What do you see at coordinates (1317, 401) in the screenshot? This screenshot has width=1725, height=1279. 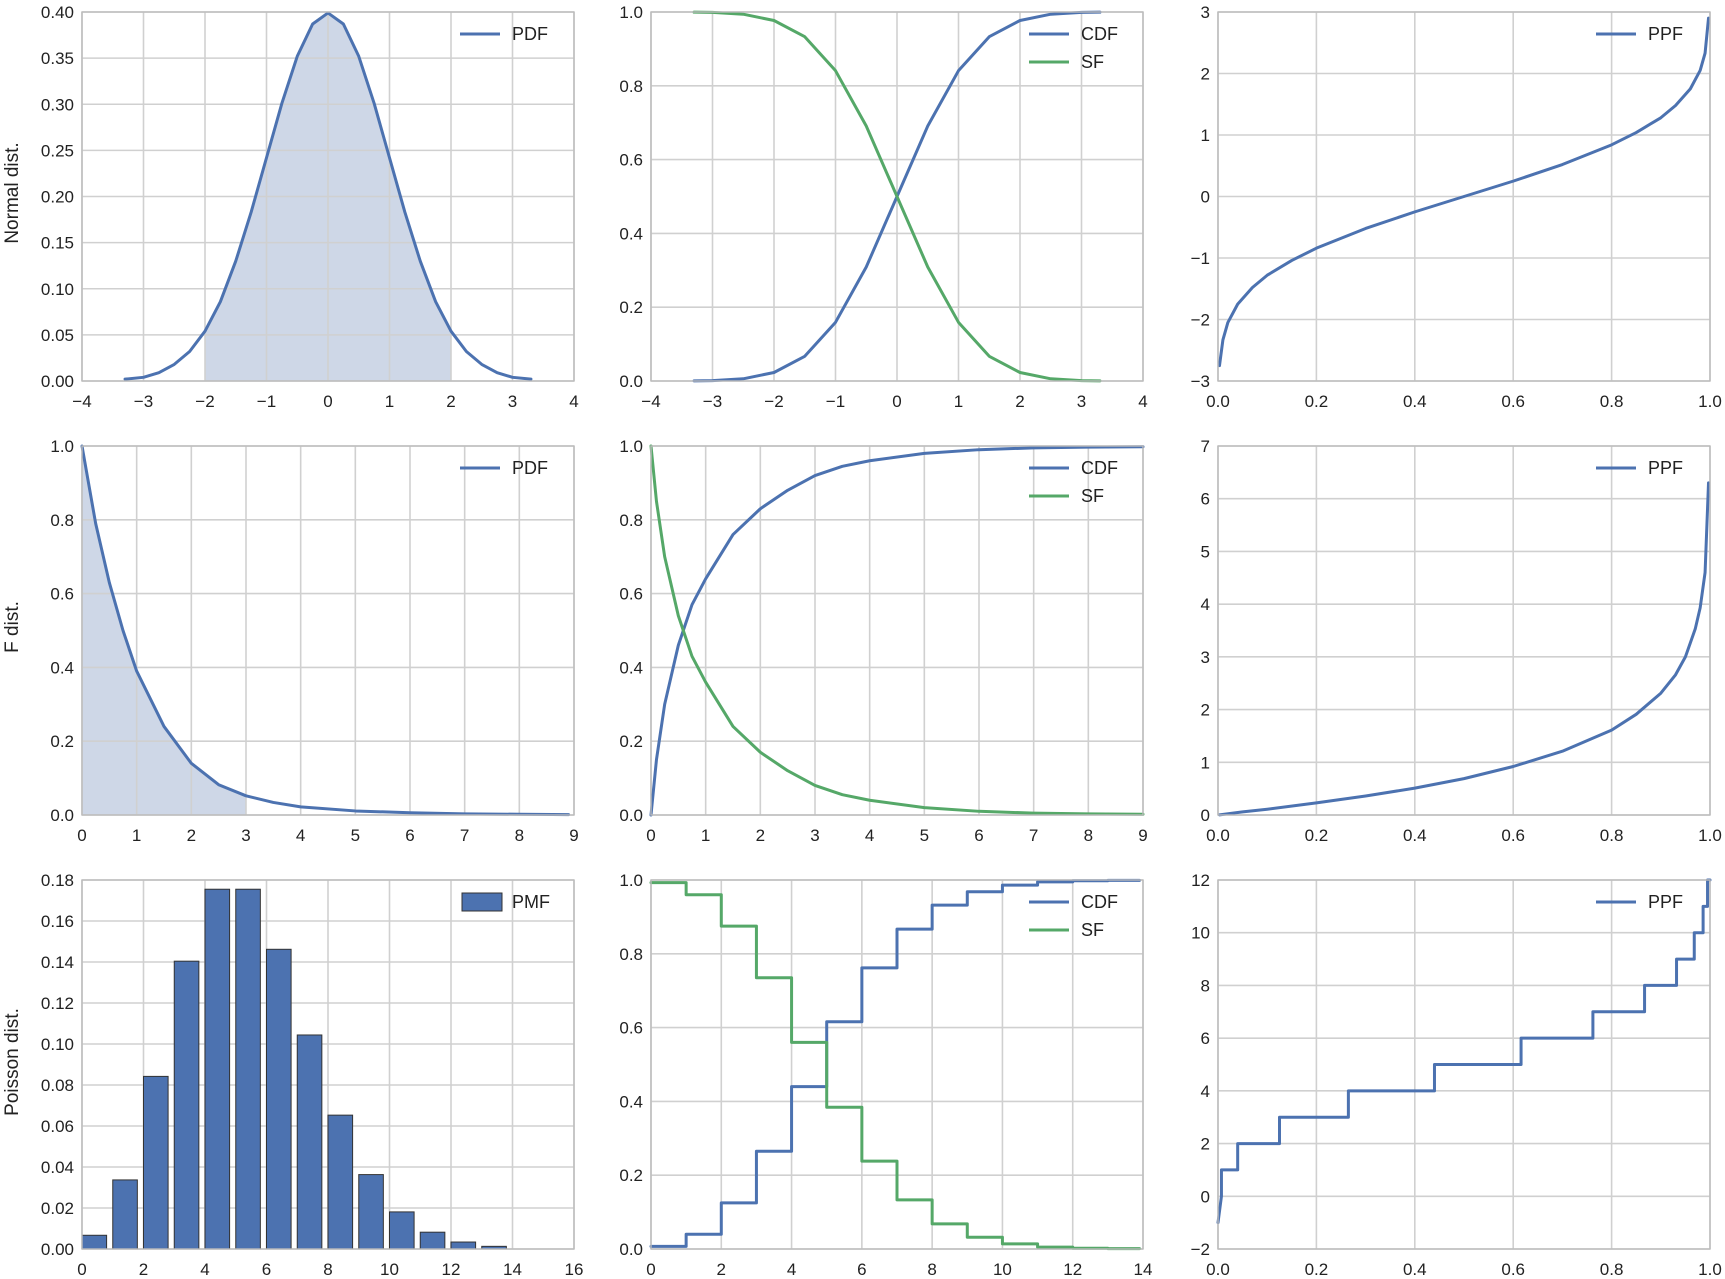 I see `x-tick-label: 0.2` at bounding box center [1317, 401].